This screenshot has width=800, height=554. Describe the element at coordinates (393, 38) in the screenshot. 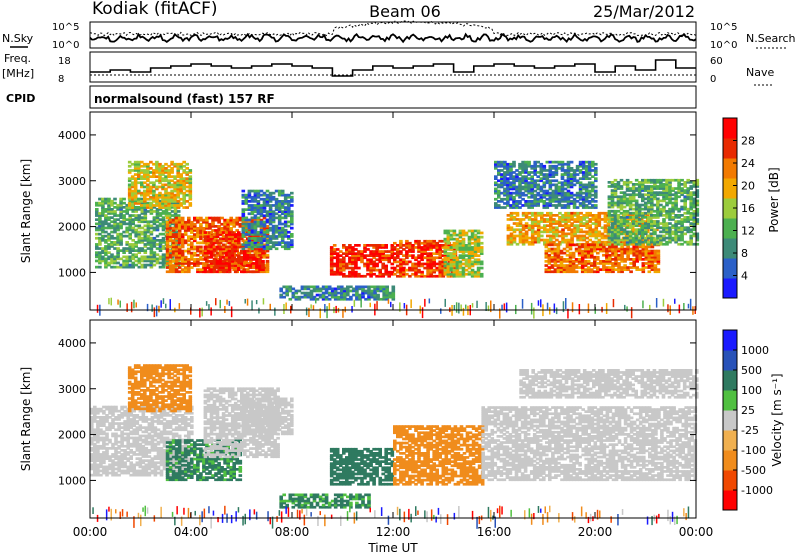

I see `nsky-line` at that location.